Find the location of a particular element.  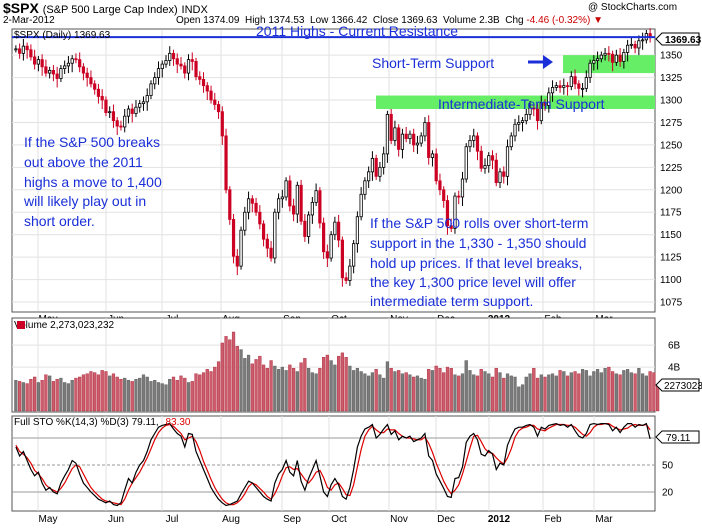

stochastic-tick-label: 50 is located at coordinates (668, 466).